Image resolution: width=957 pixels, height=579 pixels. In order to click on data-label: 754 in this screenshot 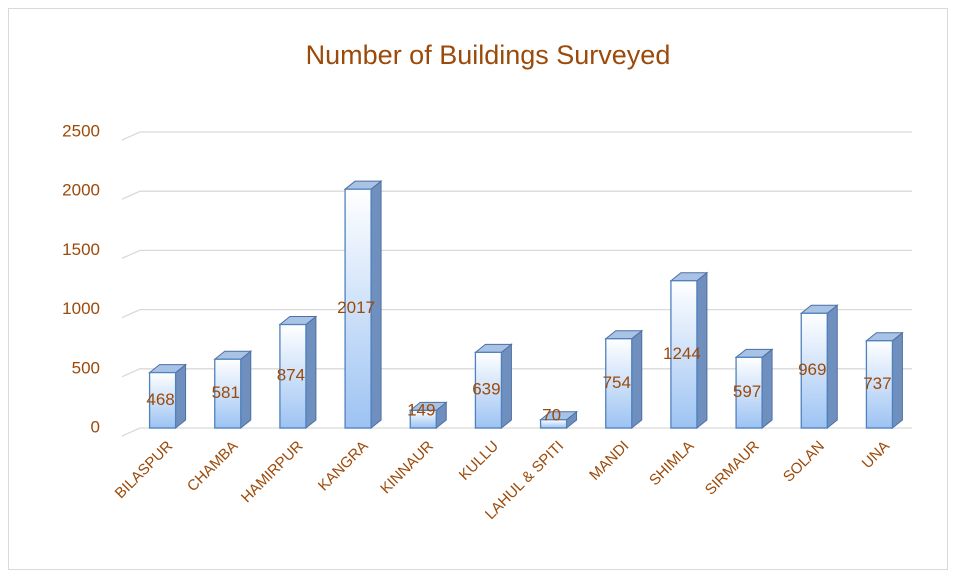, I will do `click(617, 382)`.